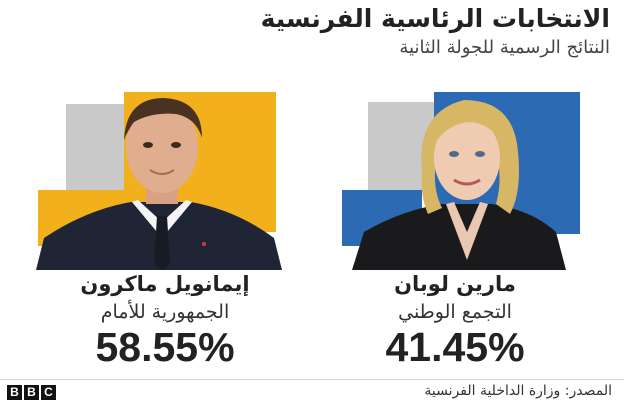 The width and height of the screenshot is (624, 405). Describe the element at coordinates (455, 347) in the screenshot. I see `lepen-percent: 41.45%` at that location.